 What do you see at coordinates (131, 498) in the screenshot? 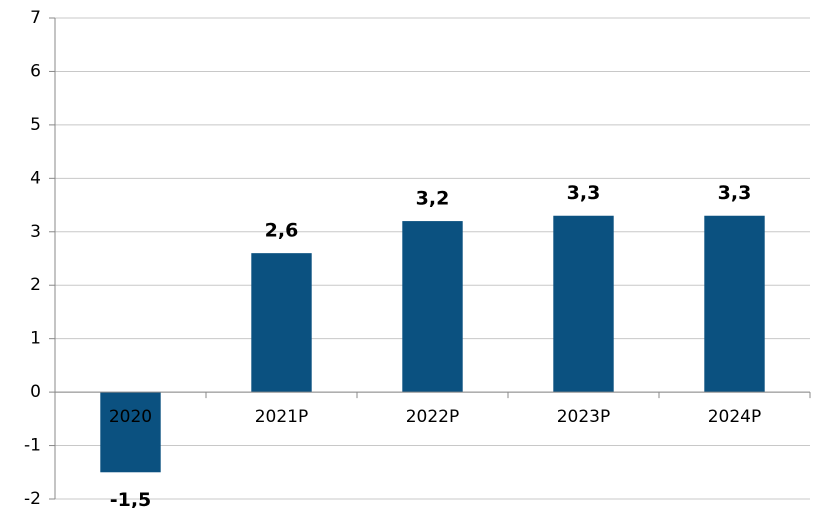
I see `value-label: -1,5` at bounding box center [131, 498].